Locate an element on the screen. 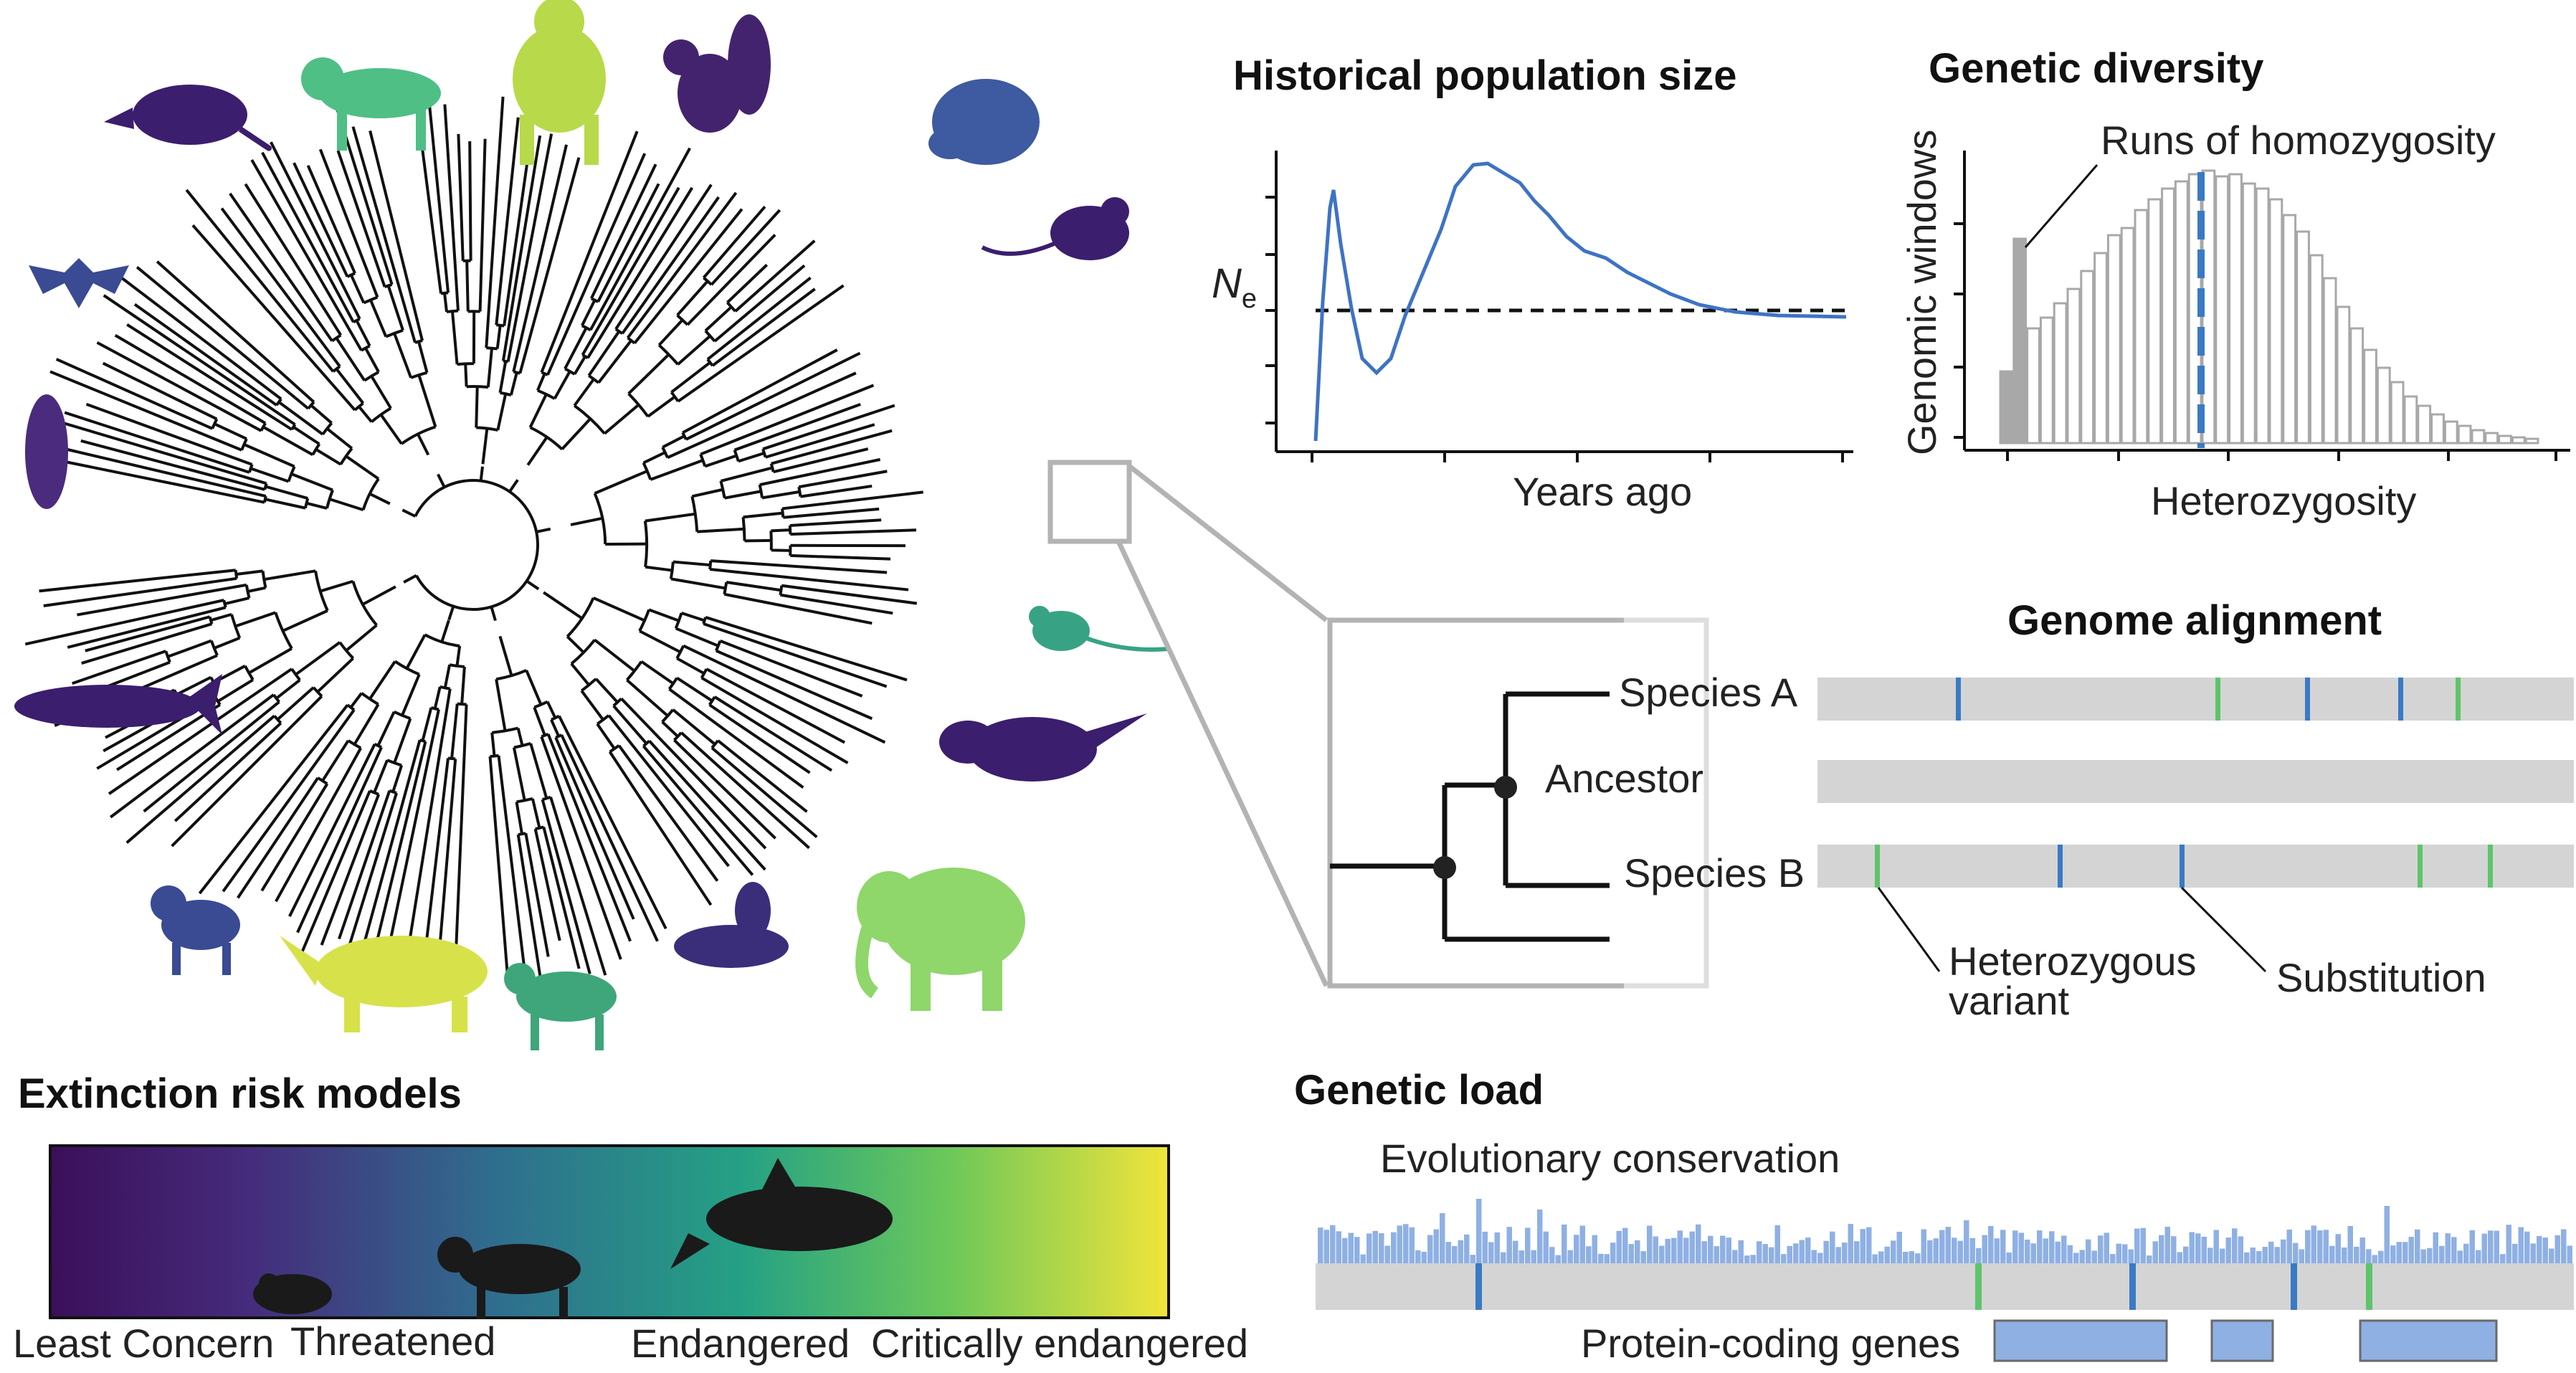 The height and width of the screenshot is (1373, 2576). diversity-xlabel: Heterozygosity is located at coordinates (2284, 501).